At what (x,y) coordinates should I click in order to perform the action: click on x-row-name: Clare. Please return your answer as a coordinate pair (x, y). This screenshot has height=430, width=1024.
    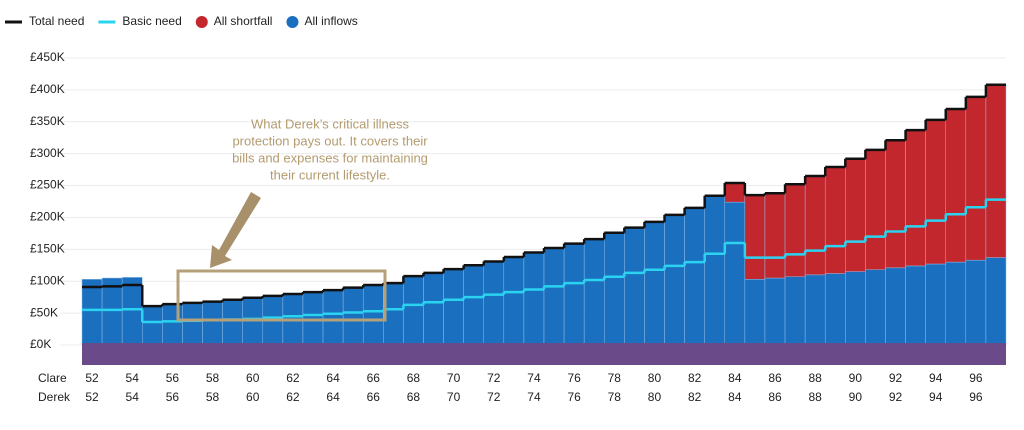
    Looking at the image, I should click on (52, 378).